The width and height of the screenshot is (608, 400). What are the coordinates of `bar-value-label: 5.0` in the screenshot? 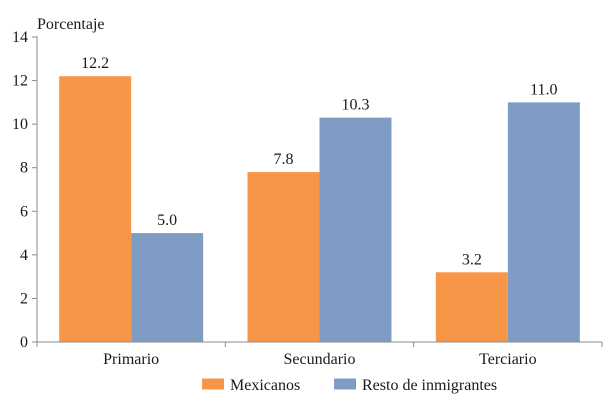 It's located at (167, 220).